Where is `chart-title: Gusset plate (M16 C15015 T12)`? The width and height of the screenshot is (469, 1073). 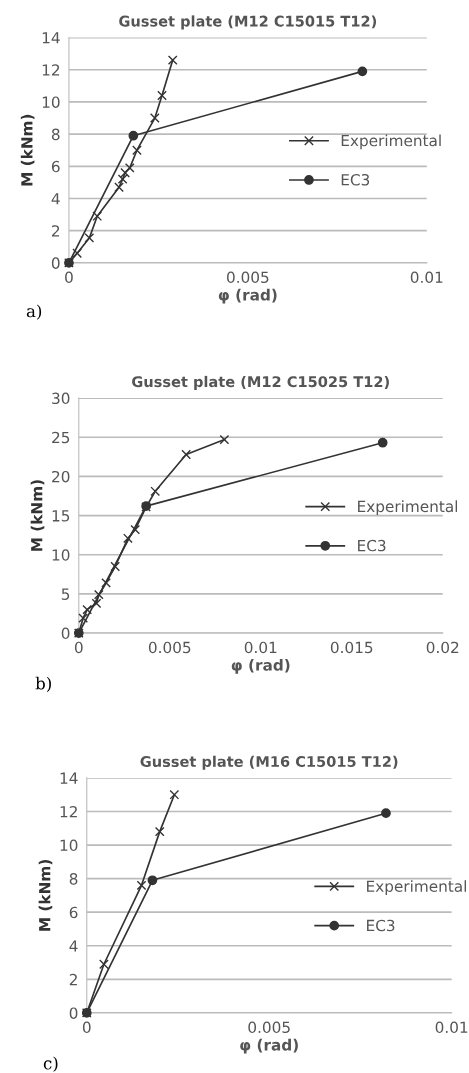
chart-title: Gusset plate (M16 C15015 T12) is located at coordinates (269, 762).